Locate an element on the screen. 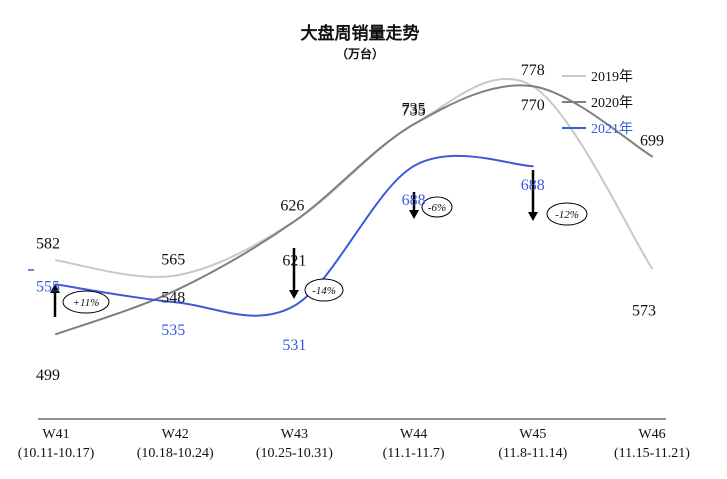 Image resolution: width=727 pixels, height=479 pixels. data-label: 626 is located at coordinates (292, 205).